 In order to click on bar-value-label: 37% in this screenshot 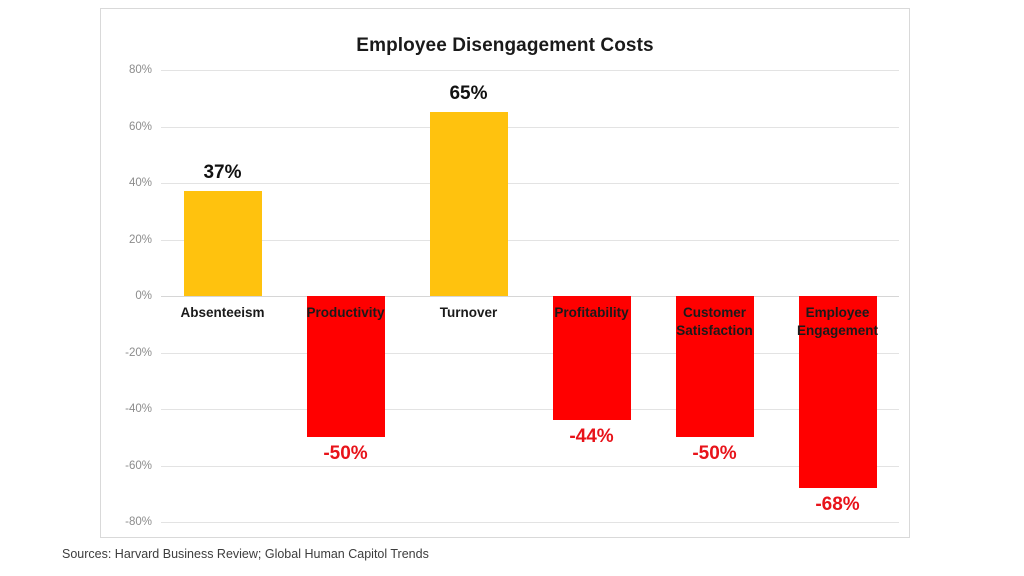, I will do `click(222, 173)`.